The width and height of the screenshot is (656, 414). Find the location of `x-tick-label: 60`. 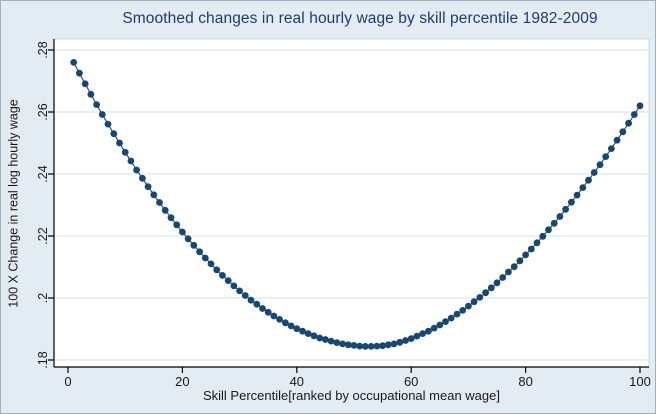

x-tick-label: 60 is located at coordinates (411, 381).